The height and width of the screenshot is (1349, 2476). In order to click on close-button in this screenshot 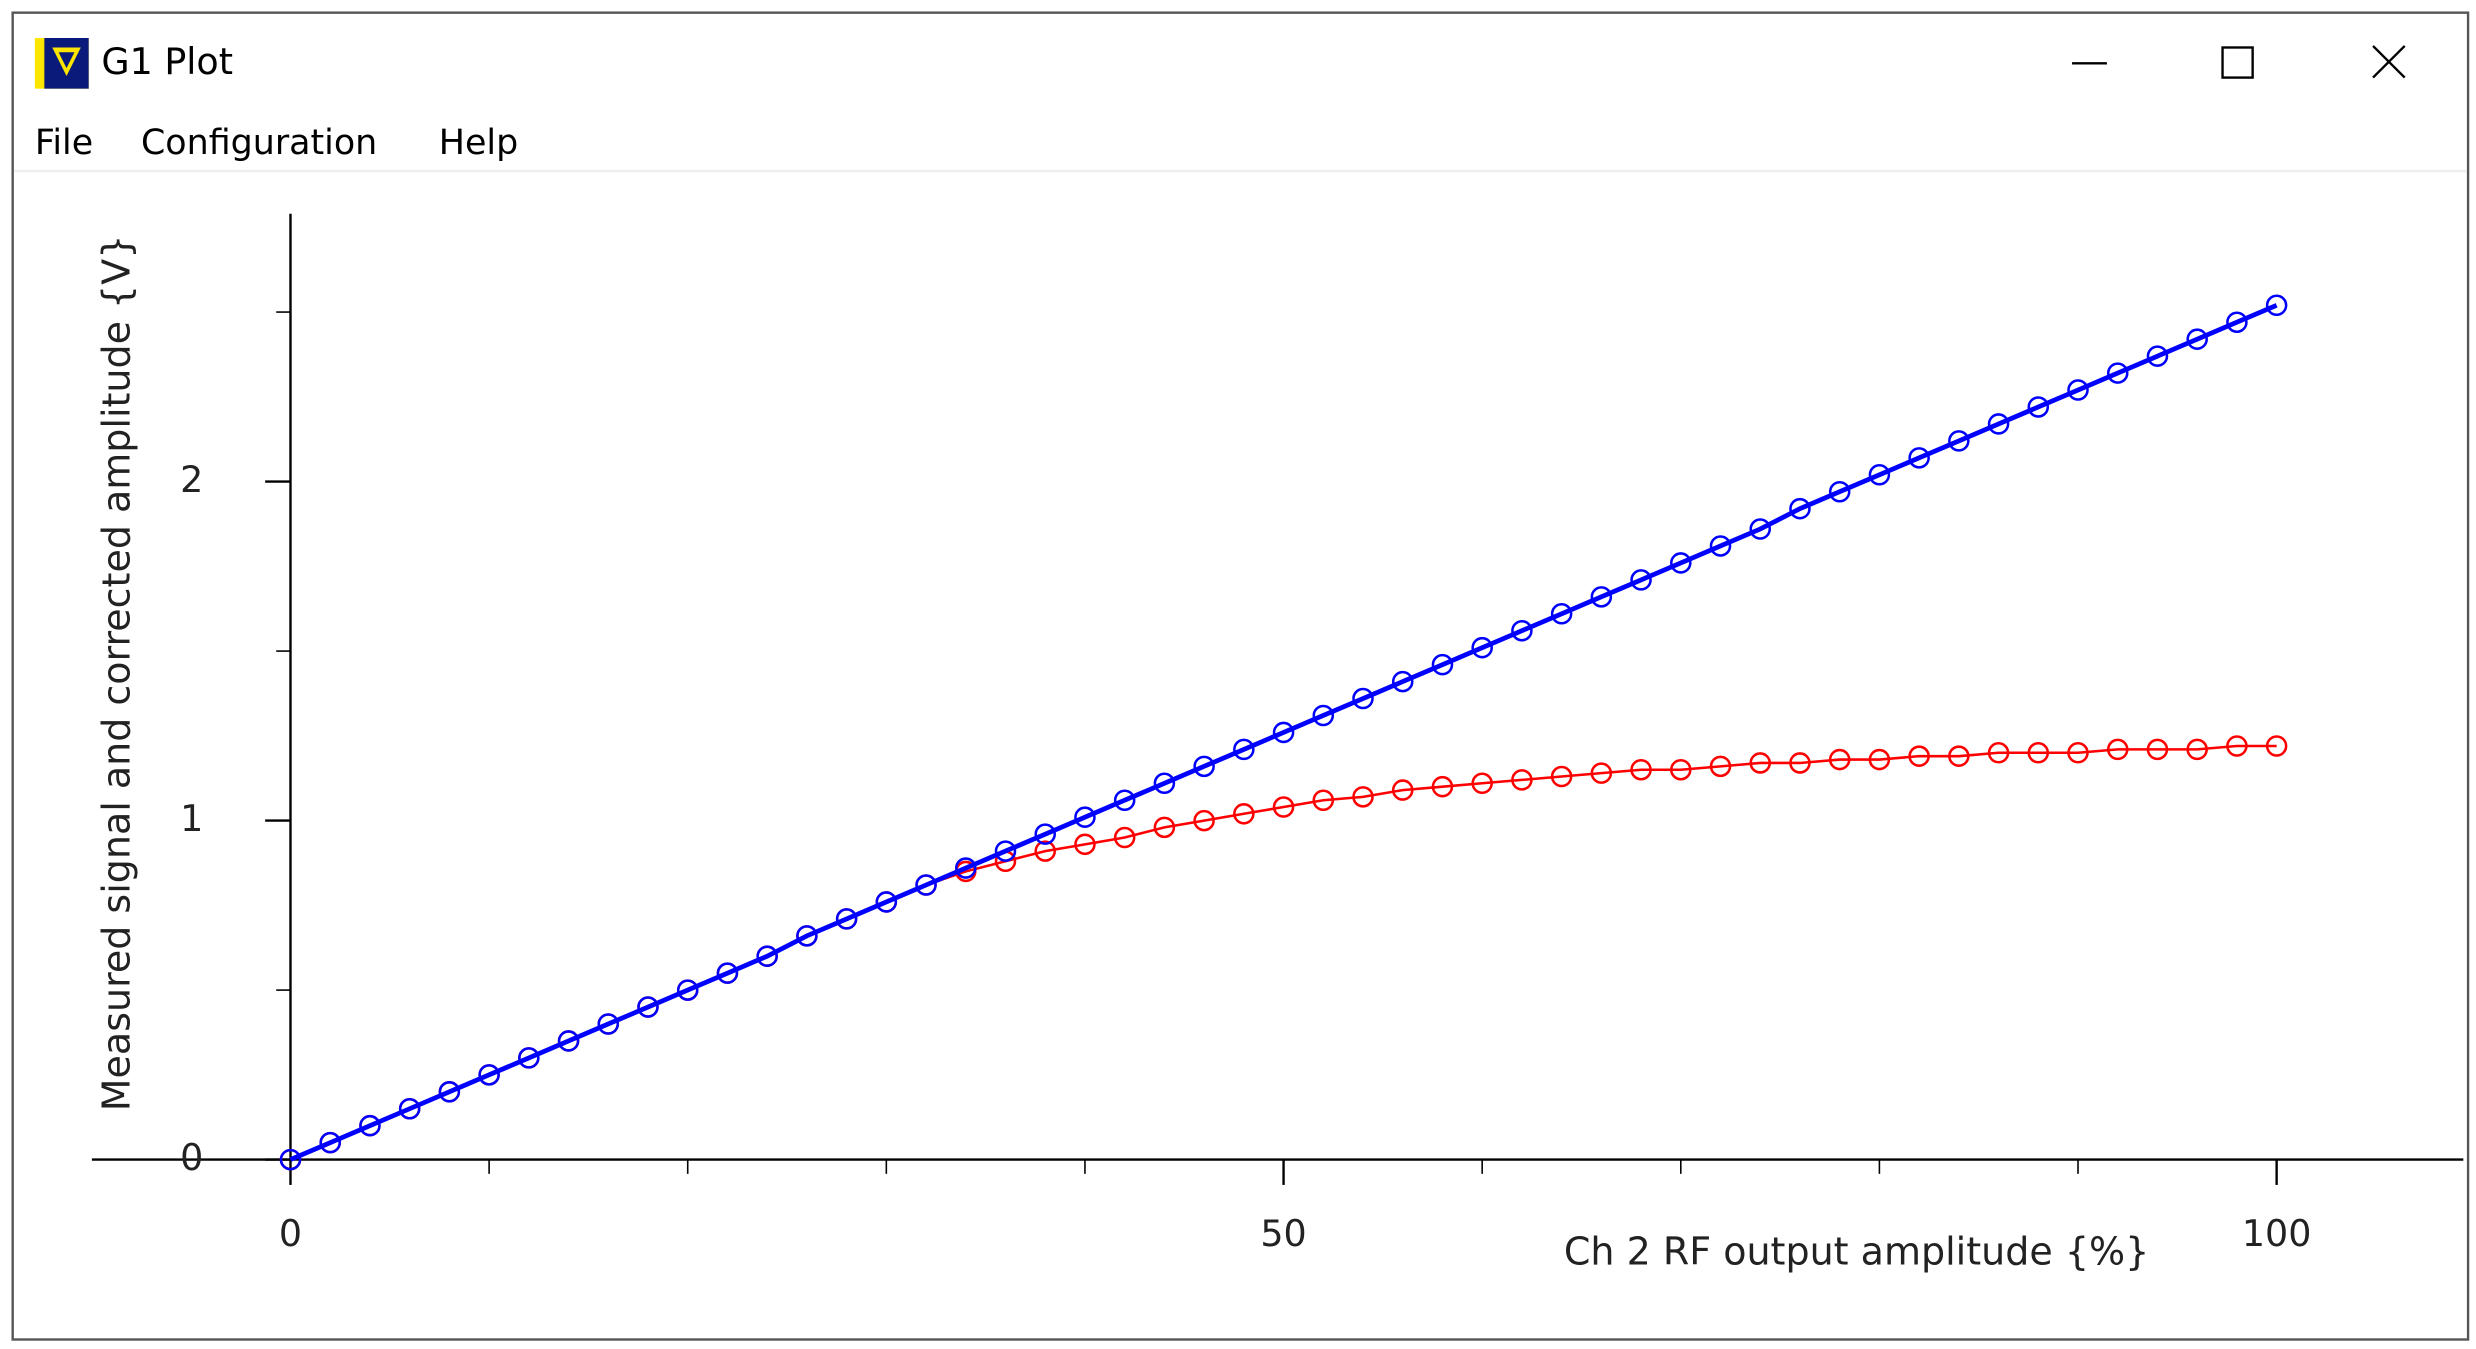, I will do `click(2389, 62)`.